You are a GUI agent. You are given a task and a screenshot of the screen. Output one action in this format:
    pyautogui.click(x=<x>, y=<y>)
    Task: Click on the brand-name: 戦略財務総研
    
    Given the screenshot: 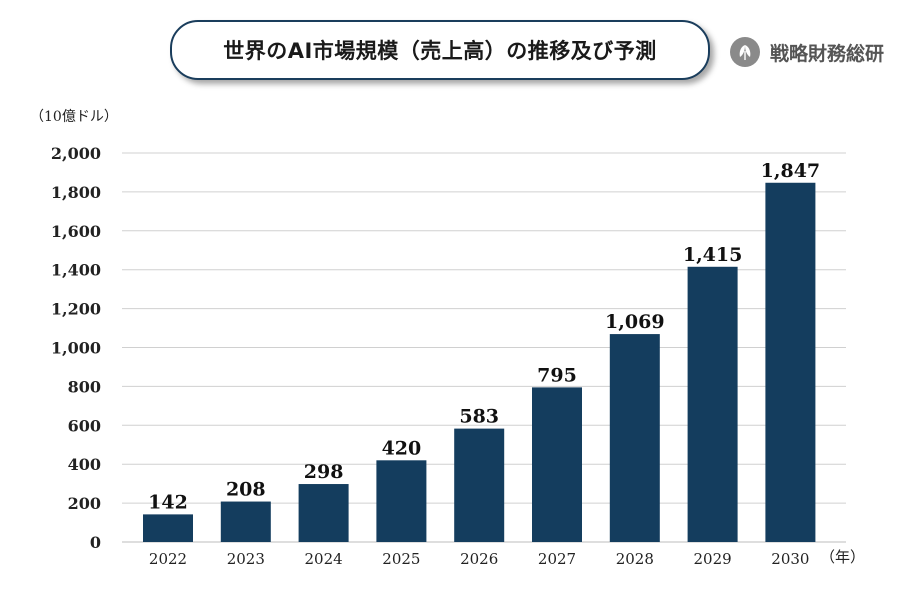 What is the action you would take?
    pyautogui.click(x=827, y=53)
    